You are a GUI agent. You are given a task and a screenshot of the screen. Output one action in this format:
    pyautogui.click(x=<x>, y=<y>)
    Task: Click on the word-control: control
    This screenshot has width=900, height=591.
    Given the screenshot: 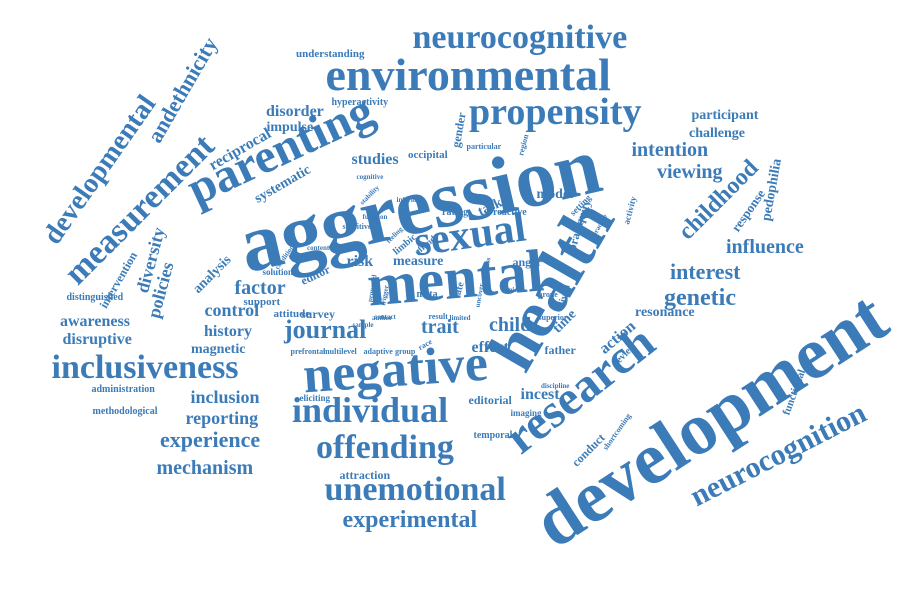 What is the action you would take?
    pyautogui.click(x=232, y=310)
    